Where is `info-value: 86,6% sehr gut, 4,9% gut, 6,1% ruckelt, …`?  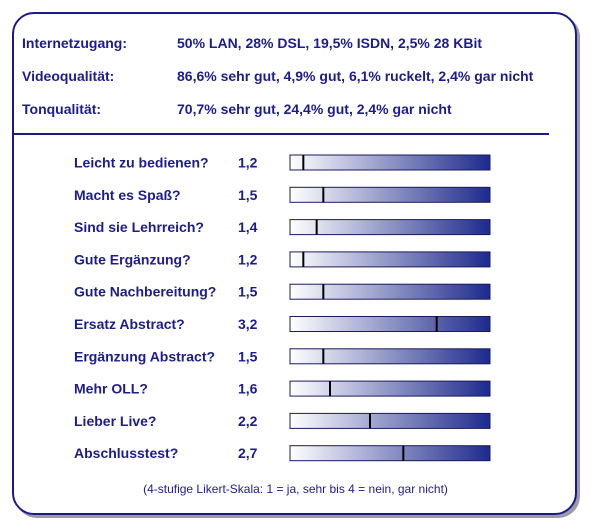 info-value: 86,6% sehr gut, 4,9% gut, 6,1% ruckelt, … is located at coordinates (355, 76).